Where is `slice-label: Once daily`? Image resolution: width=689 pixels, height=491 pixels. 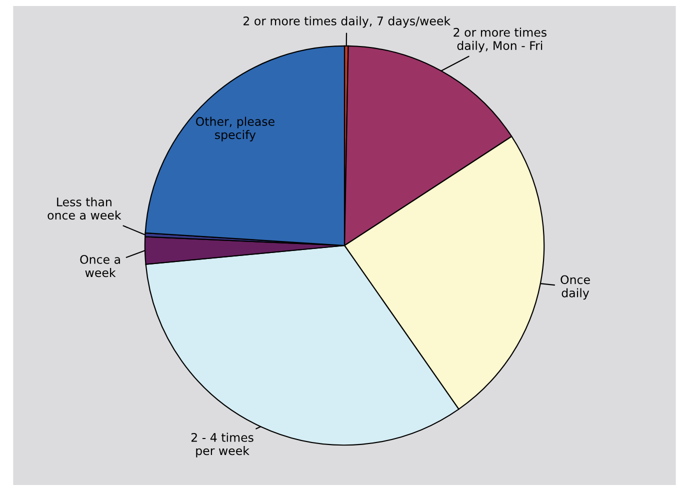 slice-label: Once daily is located at coordinates (575, 287).